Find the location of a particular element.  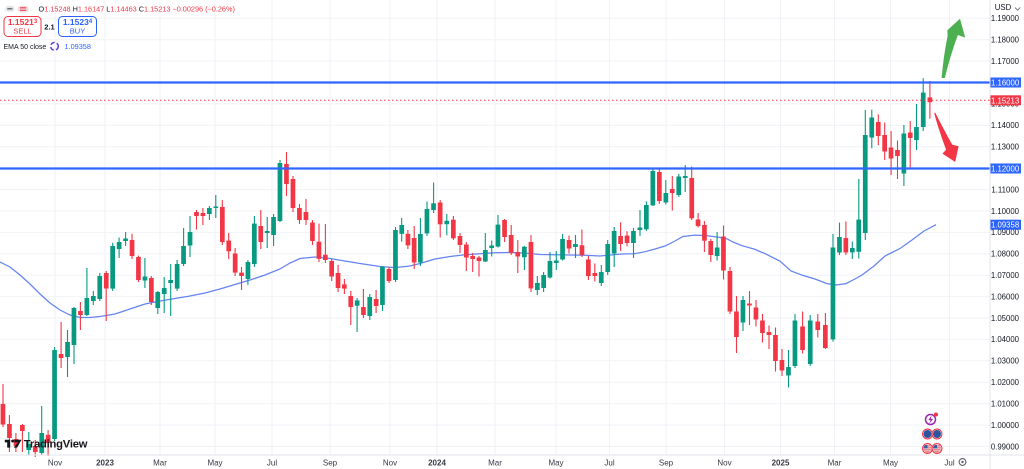

svg-text: 1.18000 is located at coordinates (1005, 40).